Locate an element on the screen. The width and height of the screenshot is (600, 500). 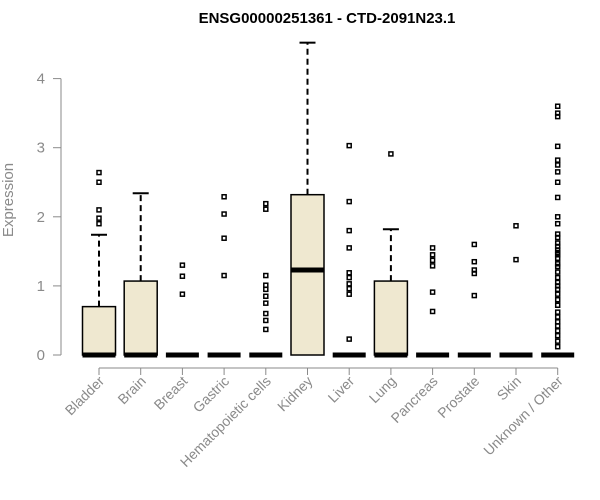
x-tick-label: Lung is located at coordinates (382, 389).